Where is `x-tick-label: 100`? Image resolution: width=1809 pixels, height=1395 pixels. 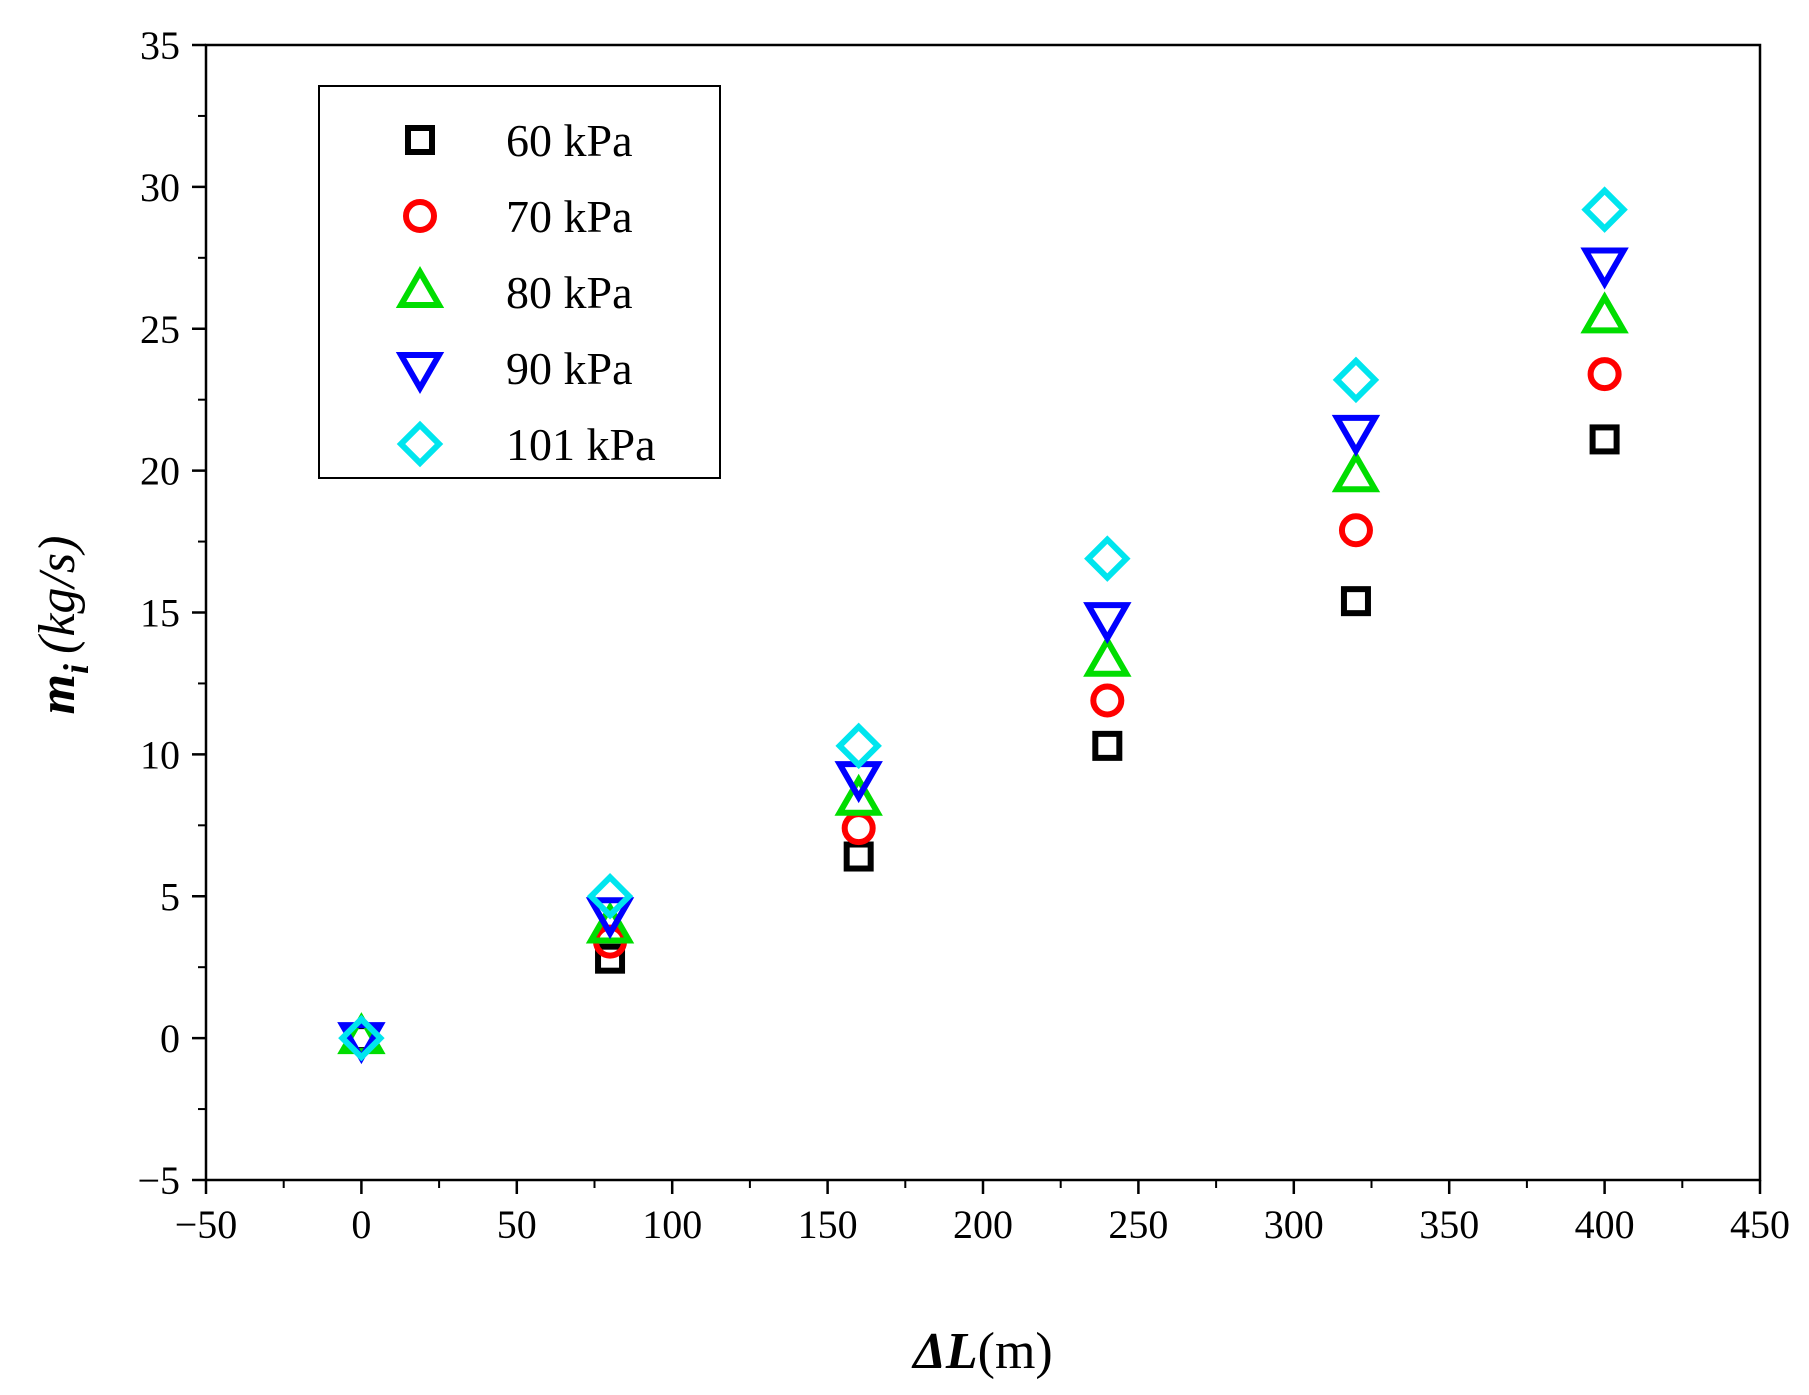
x-tick-label: 100 is located at coordinates (672, 1224).